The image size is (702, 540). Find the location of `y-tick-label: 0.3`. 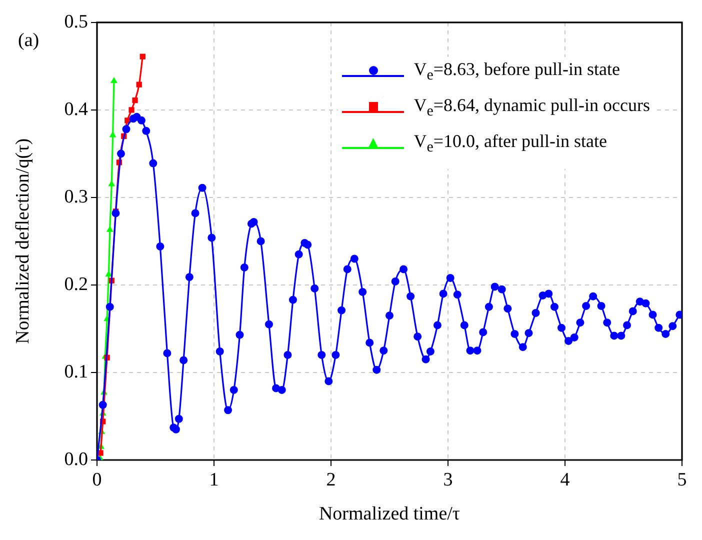

y-tick-label: 0.3 is located at coordinates (76, 197).